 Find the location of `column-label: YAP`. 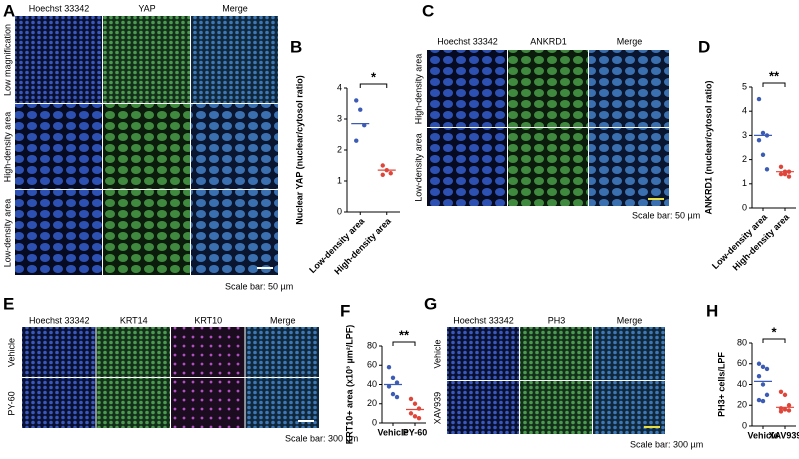

column-label: YAP is located at coordinates (146, 8).